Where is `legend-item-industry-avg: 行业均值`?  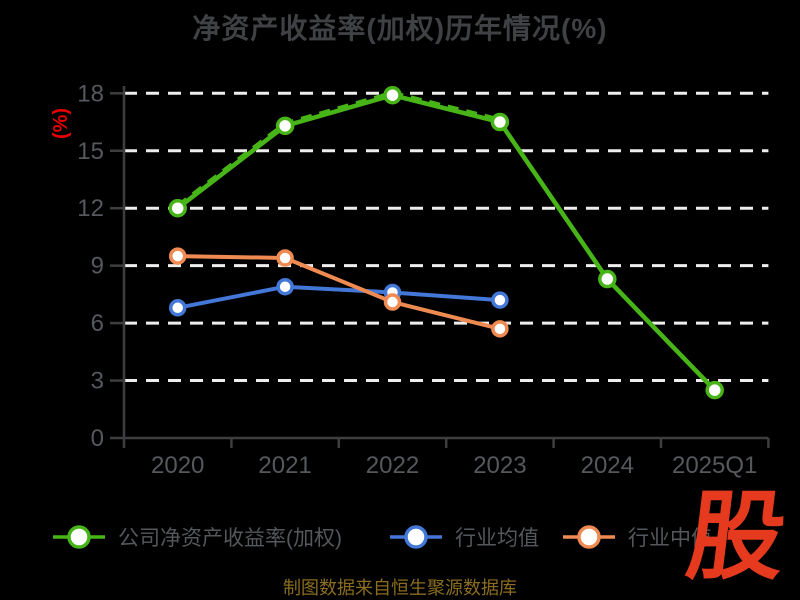
legend-item-industry-avg: 行业均值 is located at coordinates (464, 537).